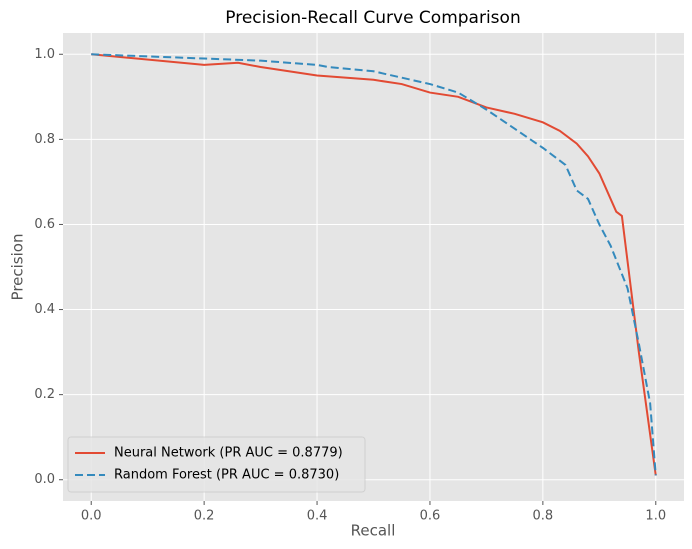 The height and width of the screenshot is (549, 692). What do you see at coordinates (44, 394) in the screenshot?
I see `y-tick-label: 0.2` at bounding box center [44, 394].